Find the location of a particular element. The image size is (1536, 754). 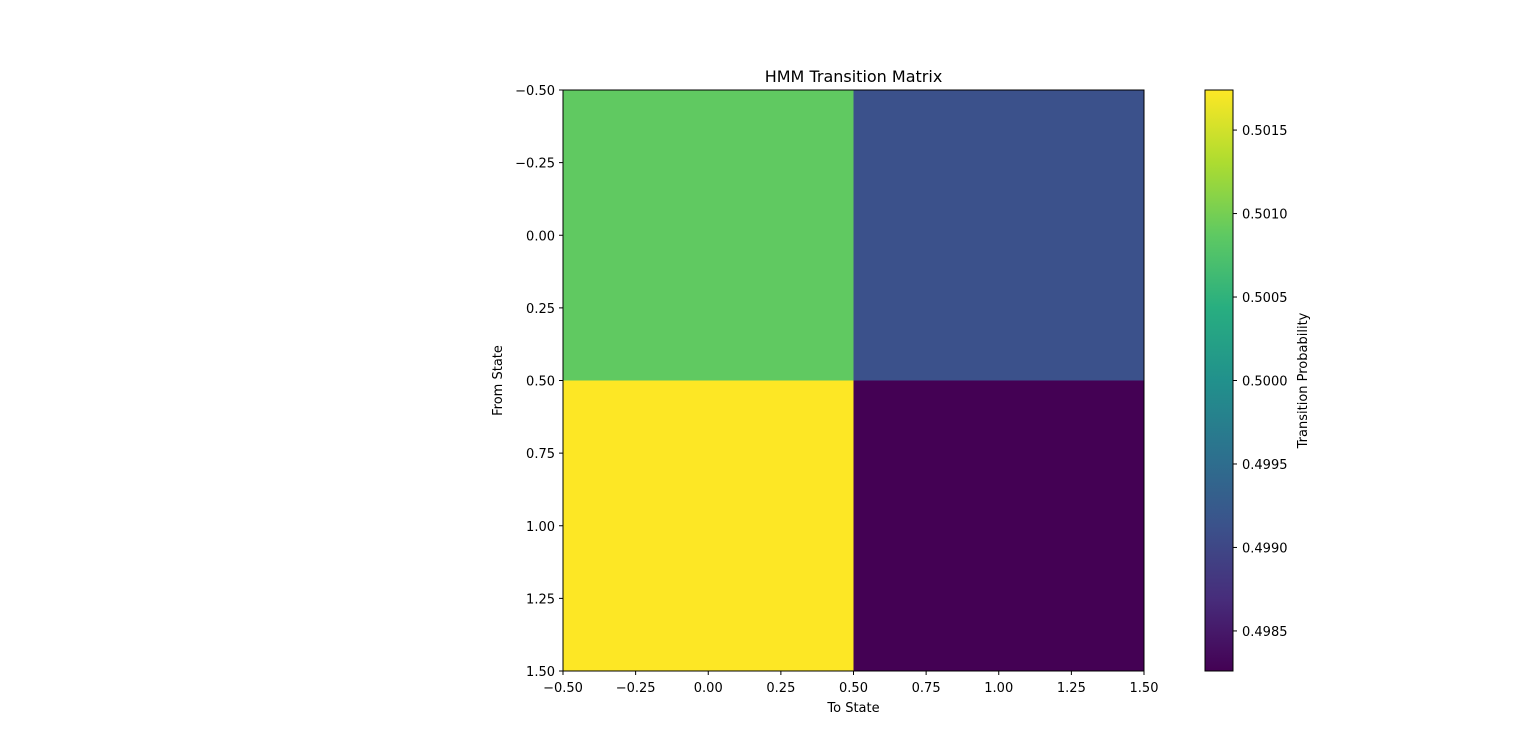

x-axis-ticks: −0.50 −0.25 0.00 0.25 0.50 0.75 1.00 1.25 1.50 is located at coordinates (850, 683).